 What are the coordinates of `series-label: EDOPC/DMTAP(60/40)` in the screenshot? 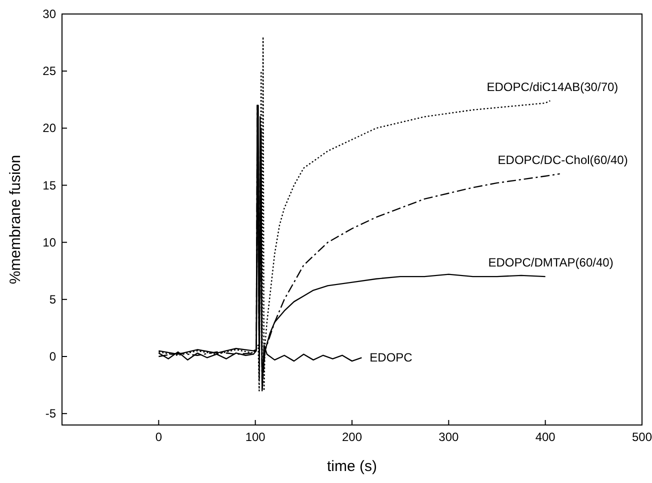 It's located at (551, 263).